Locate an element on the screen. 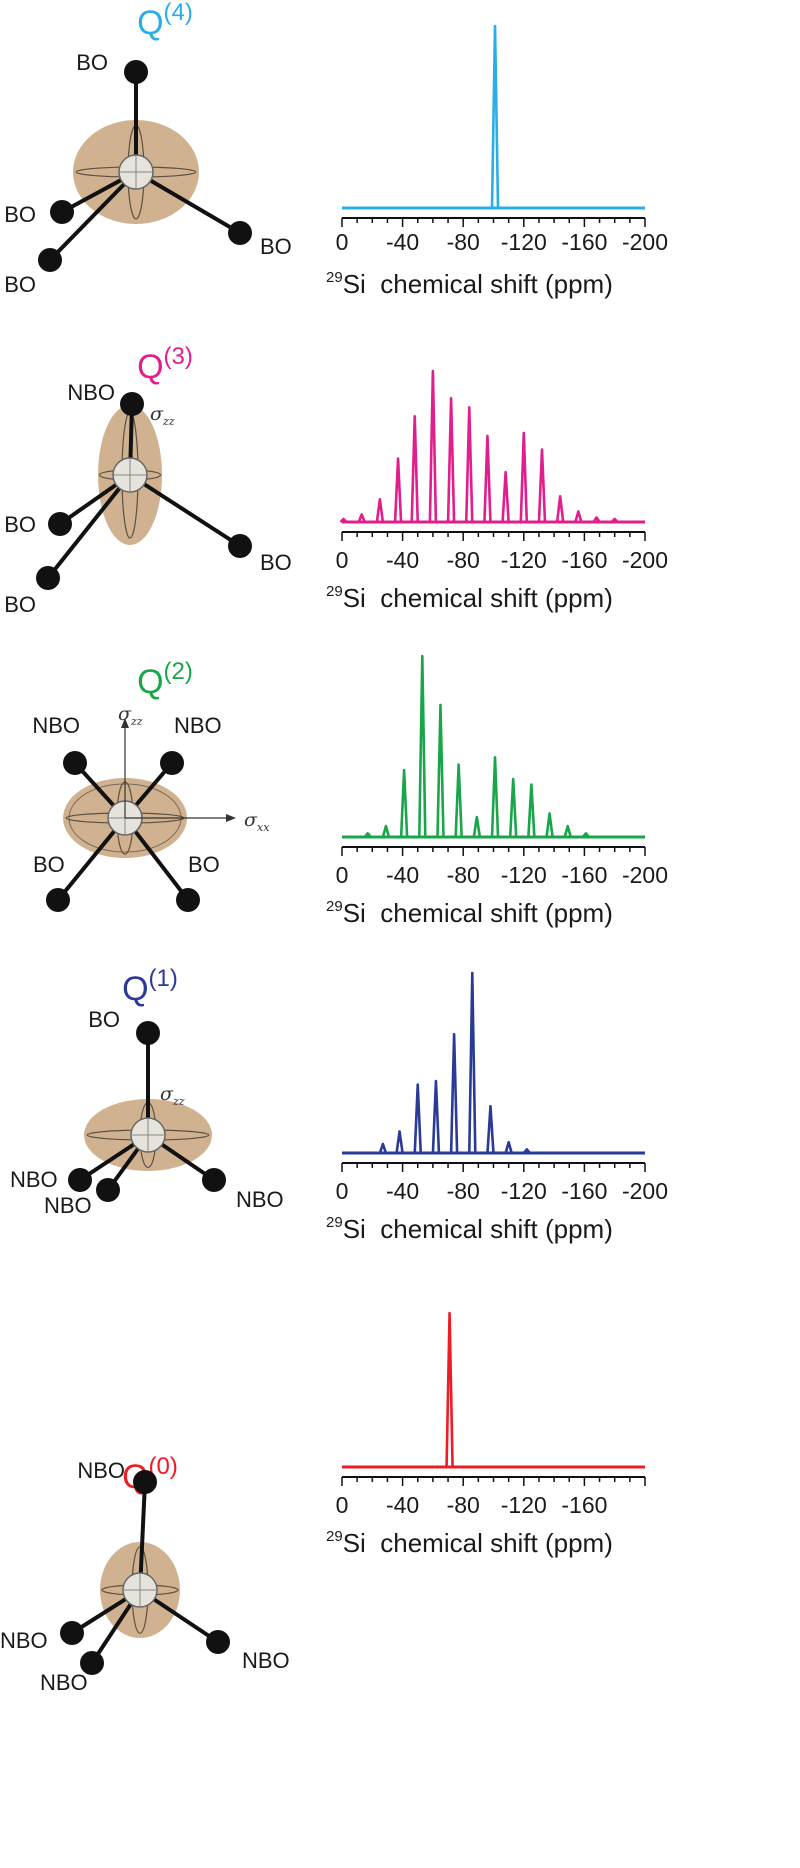 The width and height of the screenshot is (800, 1868). x-tick-label: 0 is located at coordinates (342, 242).